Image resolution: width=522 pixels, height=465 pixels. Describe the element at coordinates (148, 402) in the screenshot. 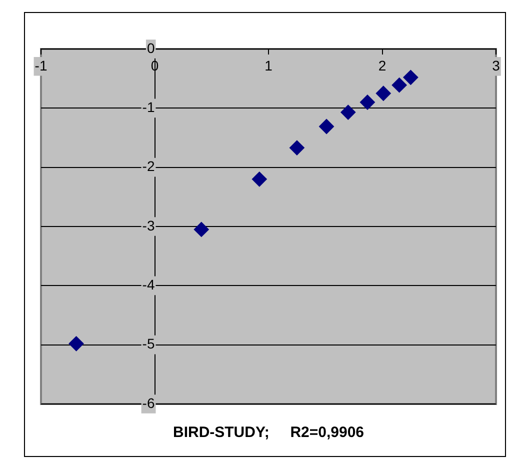

I see `y-tick-label: -6` at that location.